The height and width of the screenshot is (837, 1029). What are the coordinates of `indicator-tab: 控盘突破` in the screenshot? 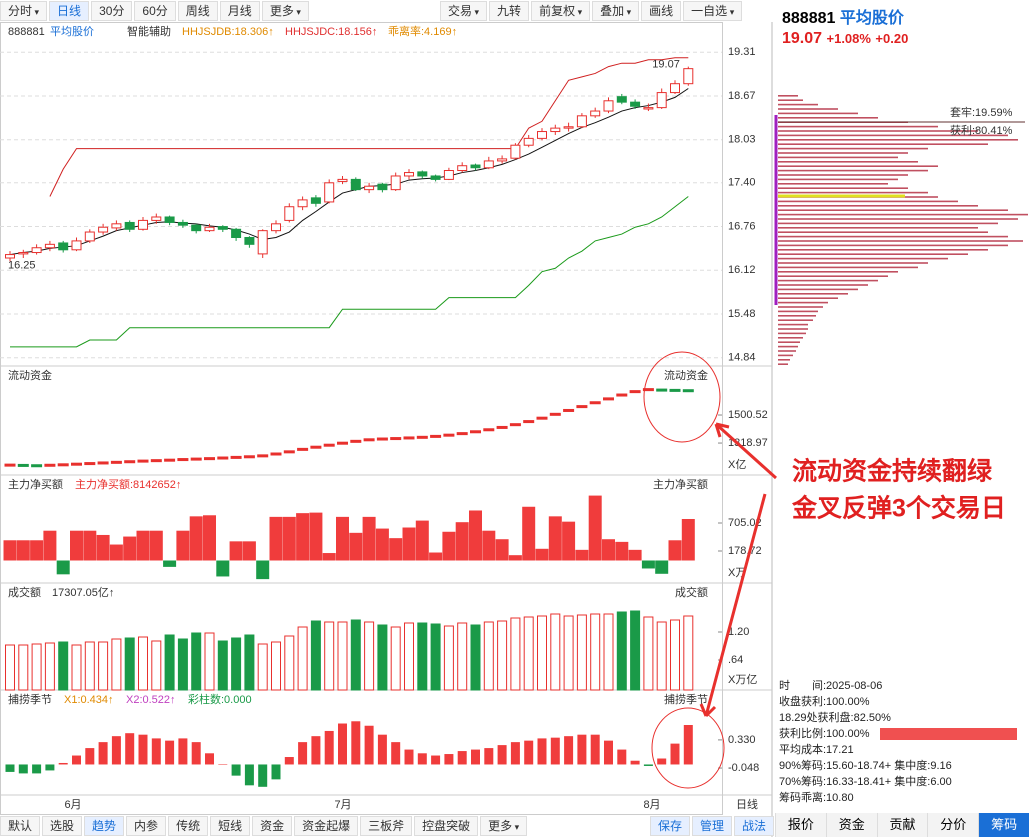 It's located at (446, 826).